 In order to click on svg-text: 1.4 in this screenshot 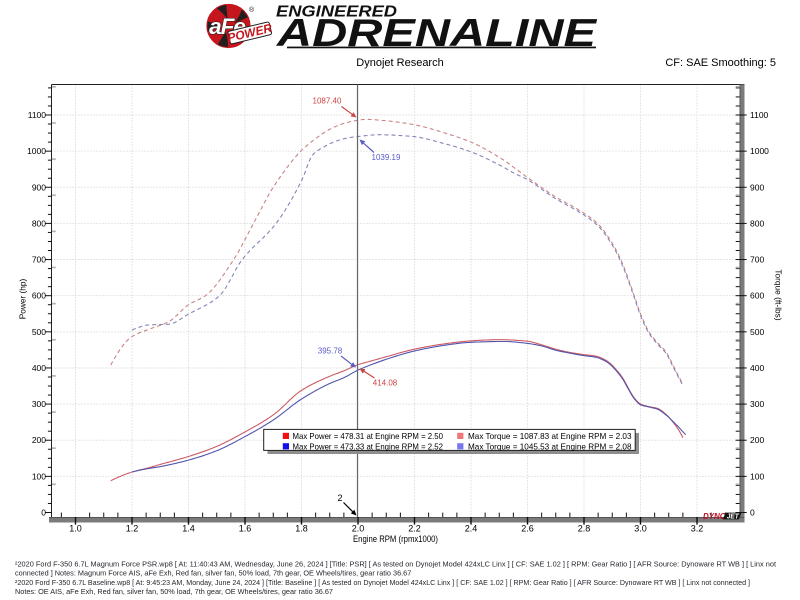, I will do `click(188, 529)`.